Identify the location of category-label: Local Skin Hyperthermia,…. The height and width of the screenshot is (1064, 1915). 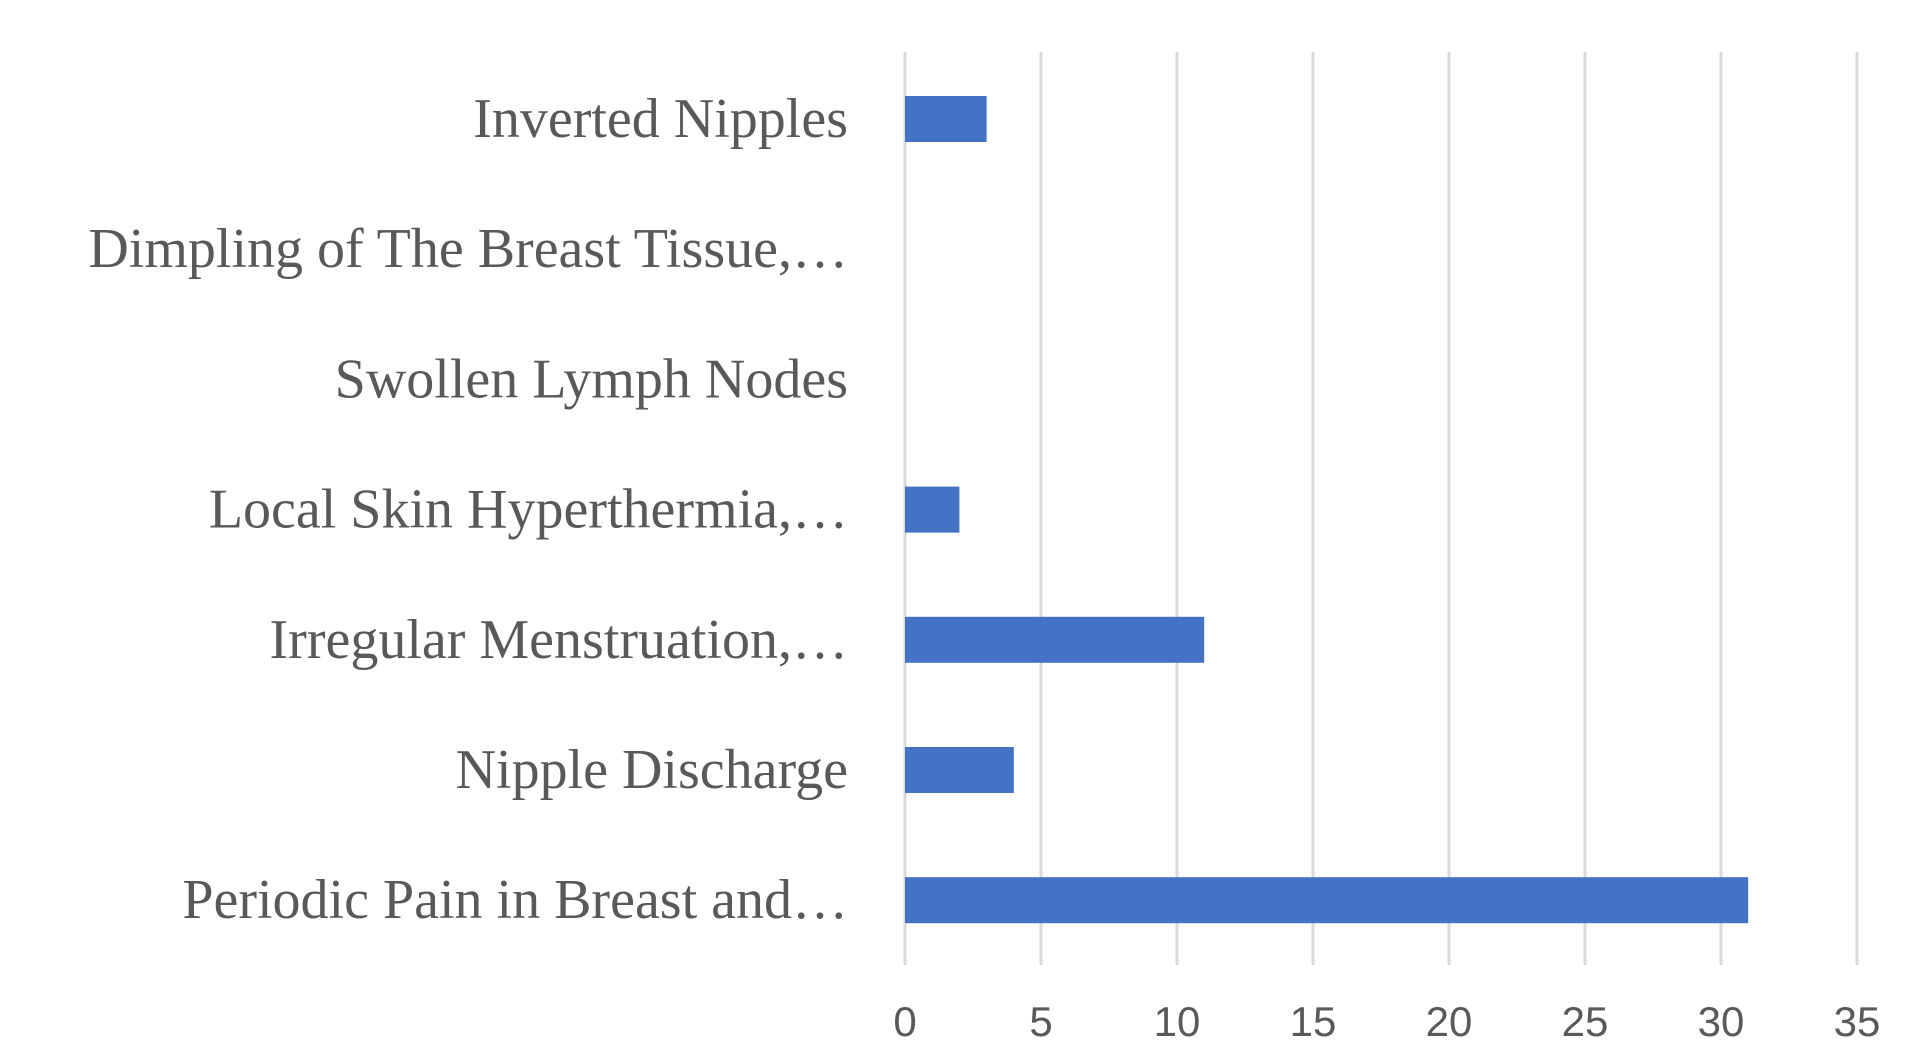
(528, 510).